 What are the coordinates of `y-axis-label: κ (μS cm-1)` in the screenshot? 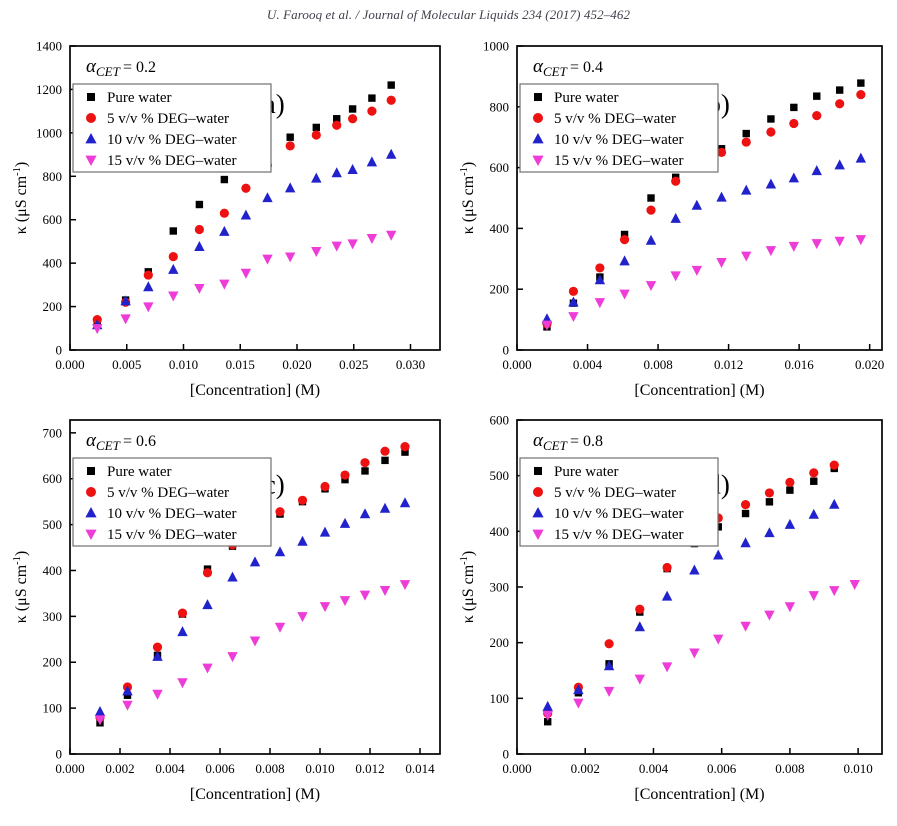 It's located at (21, 198).